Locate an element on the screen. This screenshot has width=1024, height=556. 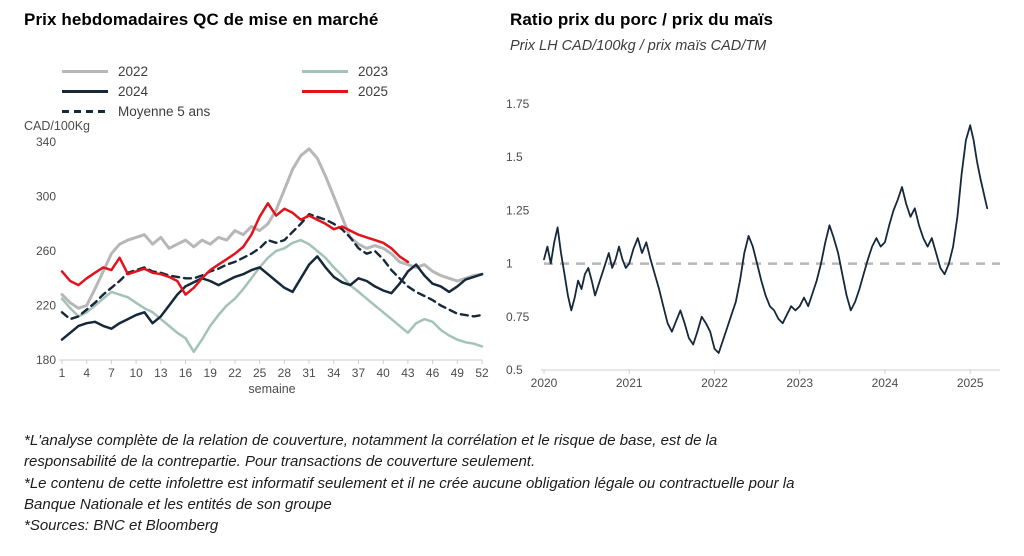
svg-text: 340 is located at coordinates (46, 142).